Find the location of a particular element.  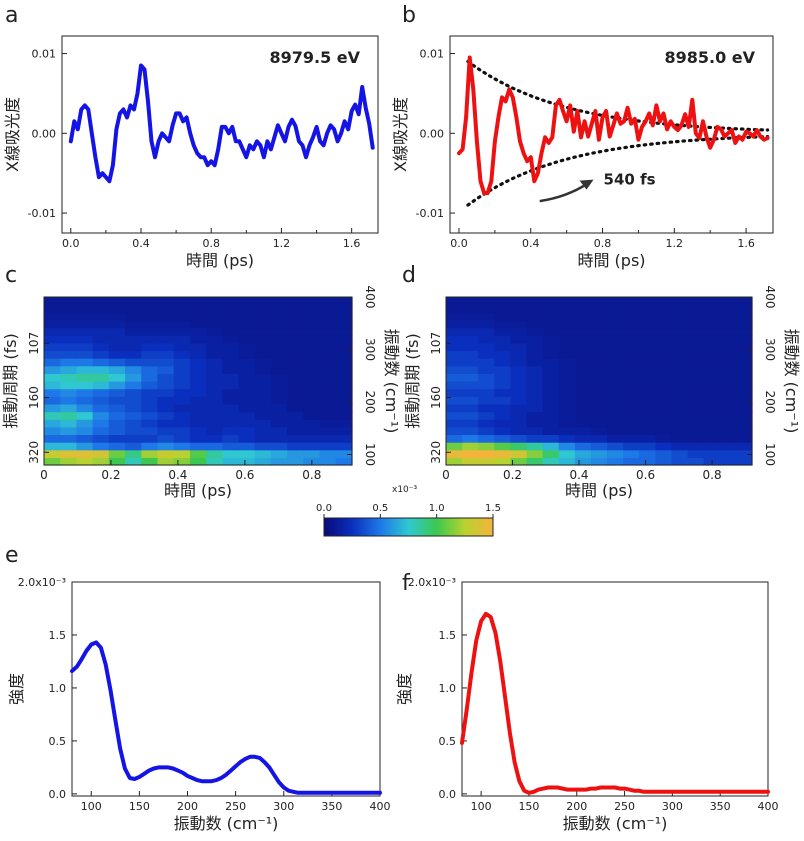

y-axis-label: X線吸光度 is located at coordinates (12, 134).